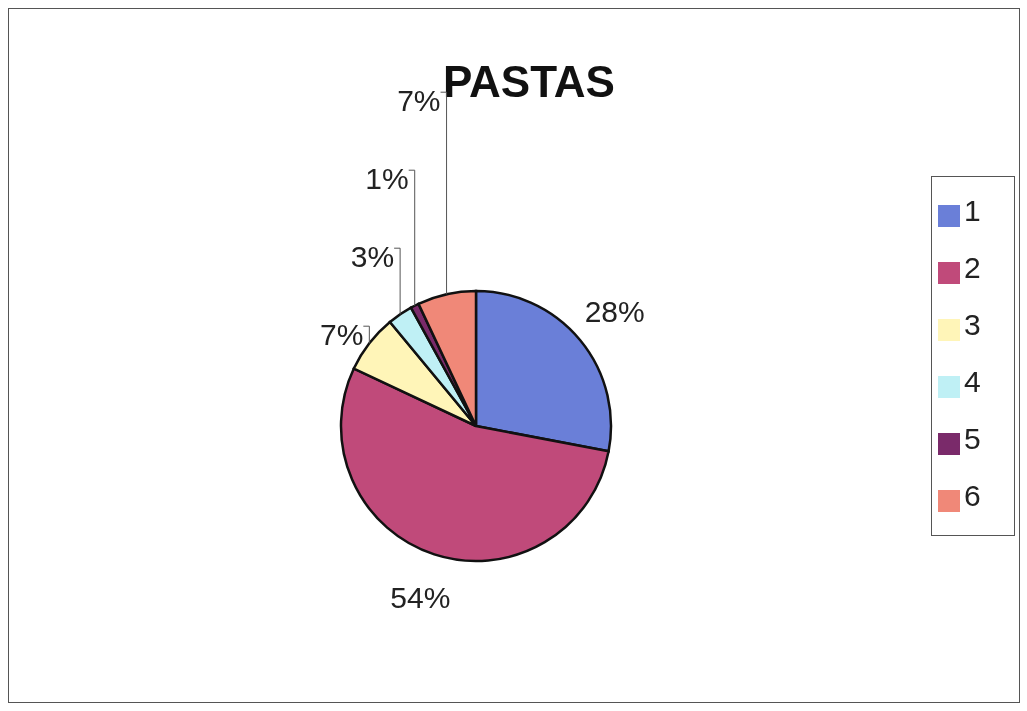 The width and height of the screenshot is (1027, 711). What do you see at coordinates (972, 495) in the screenshot?
I see `legend-label: 6` at bounding box center [972, 495].